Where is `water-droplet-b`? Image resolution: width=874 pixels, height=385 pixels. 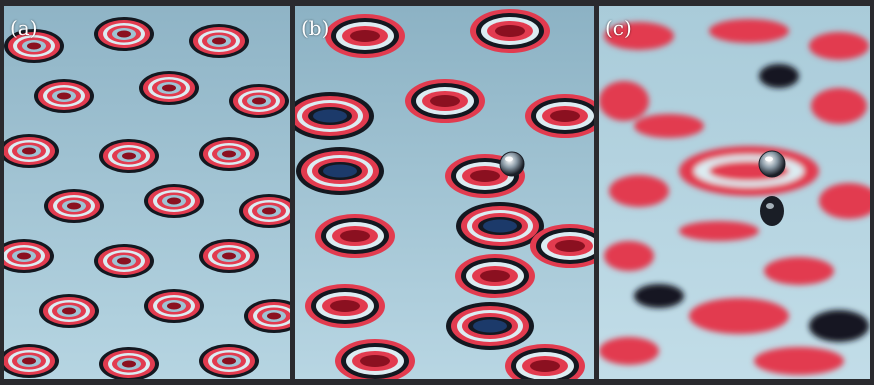
water-droplet-b is located at coordinates (512, 164).